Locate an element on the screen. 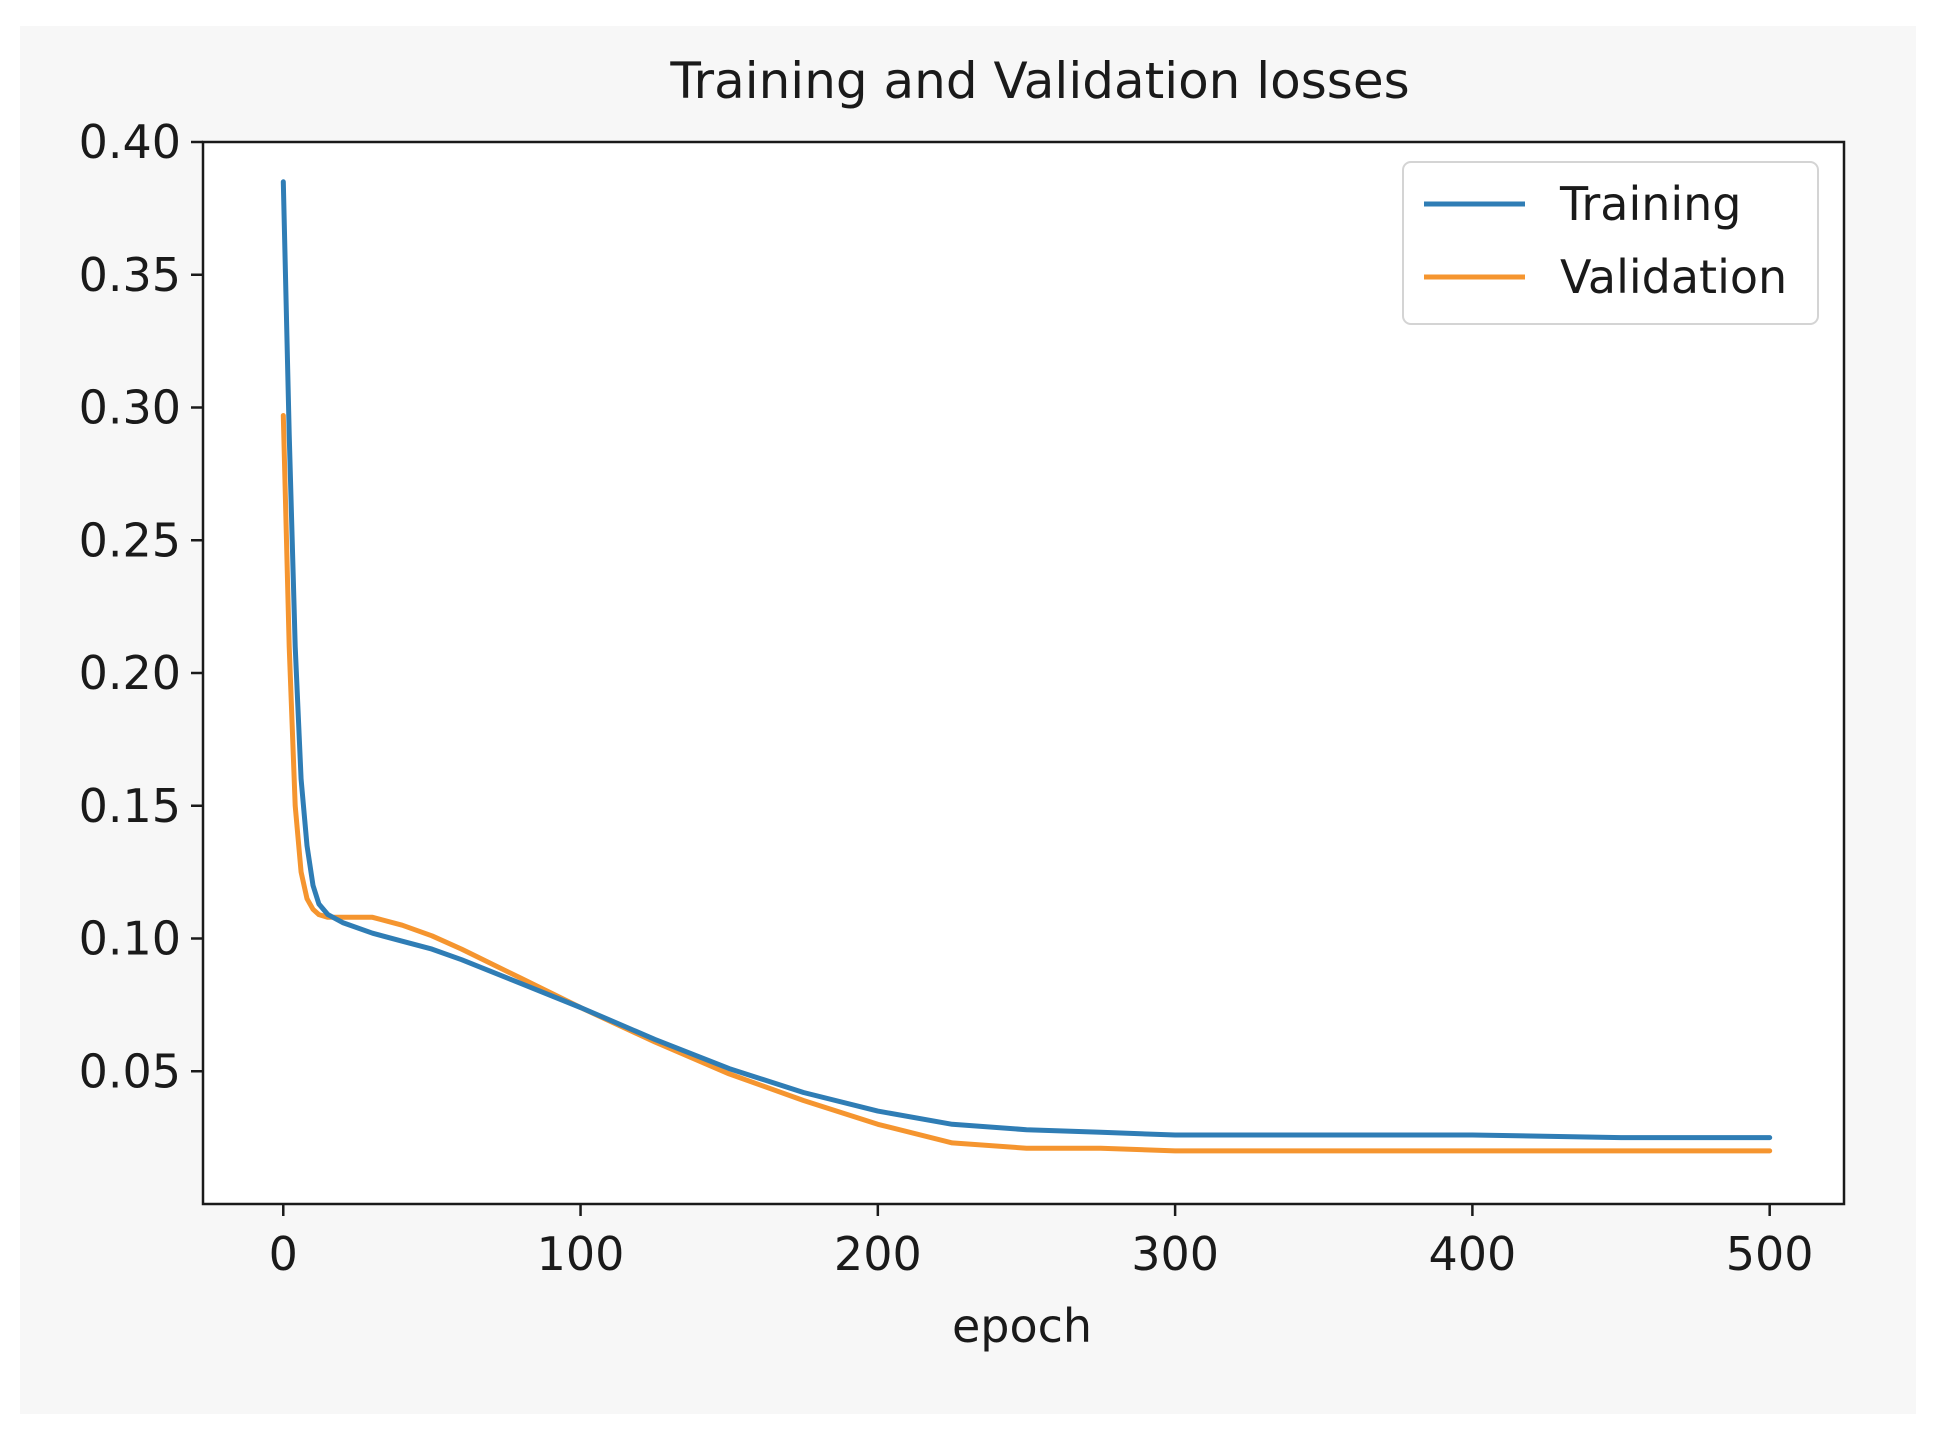  x-tick-label: 500 is located at coordinates (1770, 1254).